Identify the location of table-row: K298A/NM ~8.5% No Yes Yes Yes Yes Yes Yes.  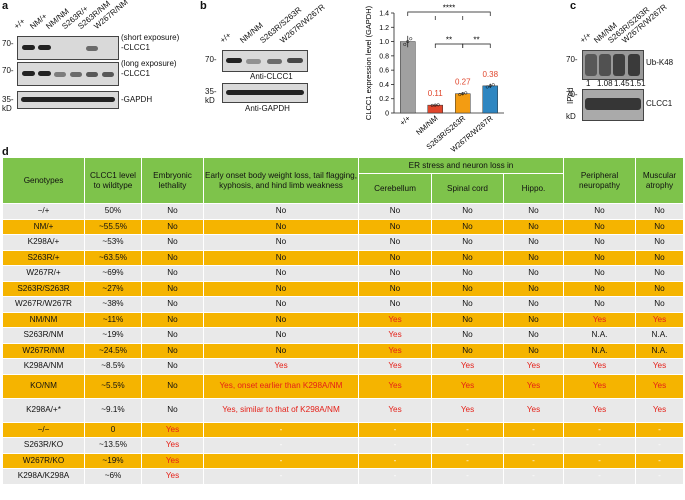
(343, 366).